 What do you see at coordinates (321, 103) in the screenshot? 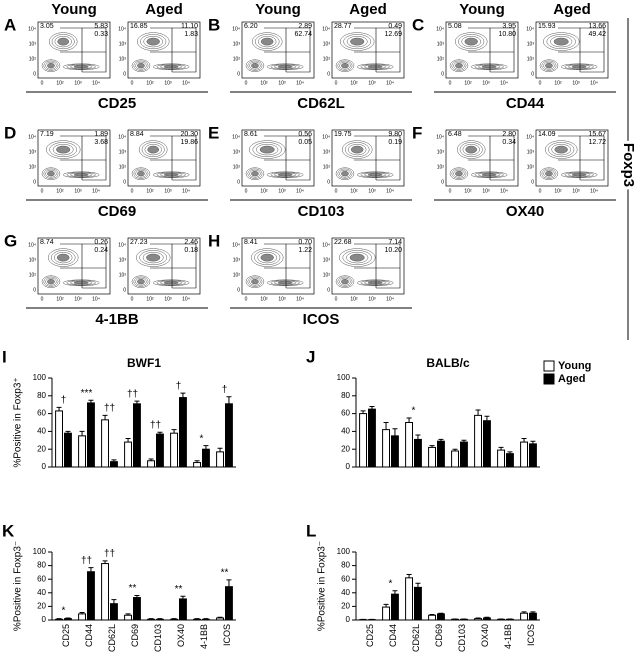
I see `marker-label: CD62L` at bounding box center [321, 103].